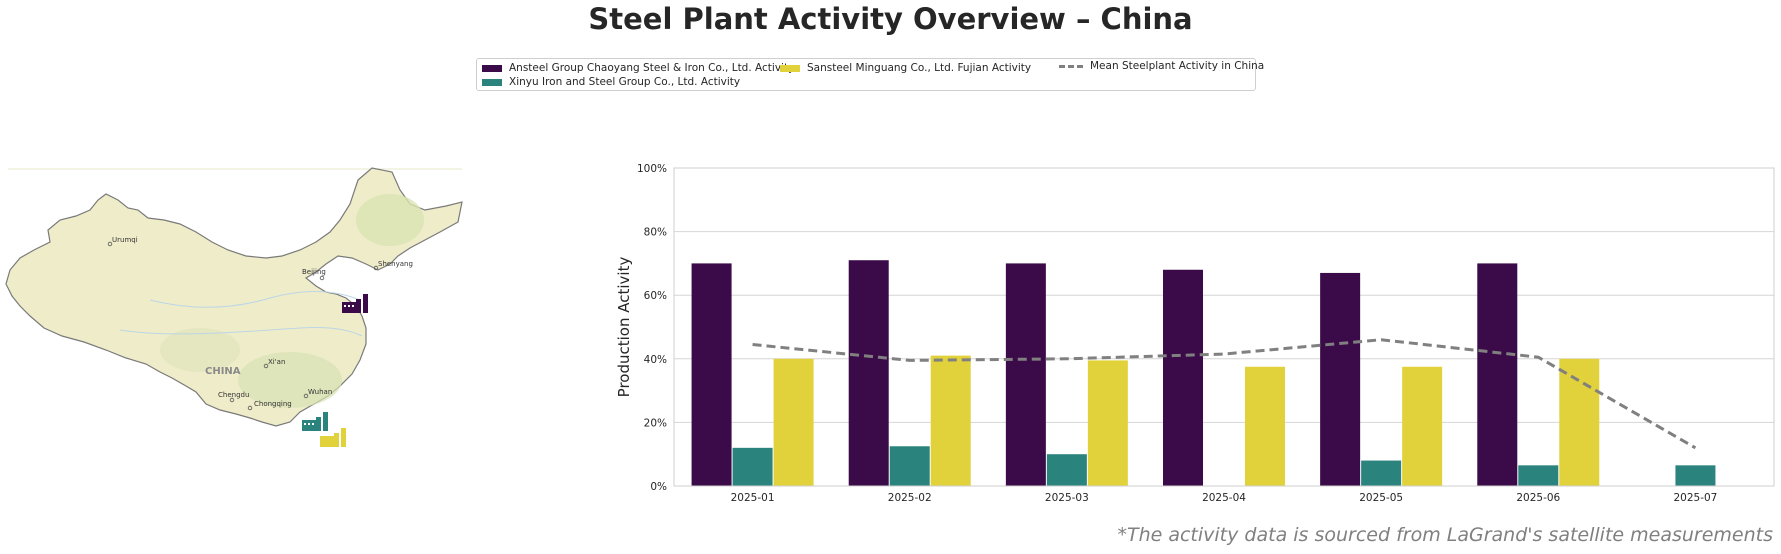 This screenshot has width=1781, height=554. What do you see at coordinates (233, 395) in the screenshot?
I see `city-label-chengdu: Chengdu` at bounding box center [233, 395].